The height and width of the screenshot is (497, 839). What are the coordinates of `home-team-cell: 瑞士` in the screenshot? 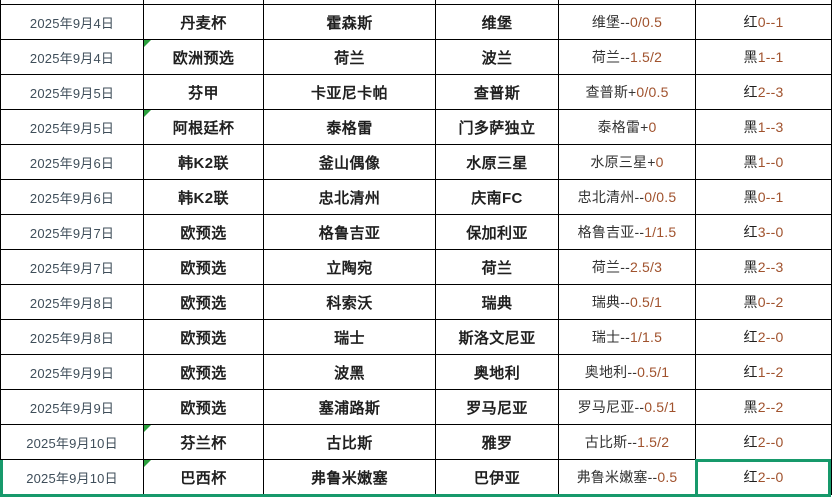 It's located at (349, 337).